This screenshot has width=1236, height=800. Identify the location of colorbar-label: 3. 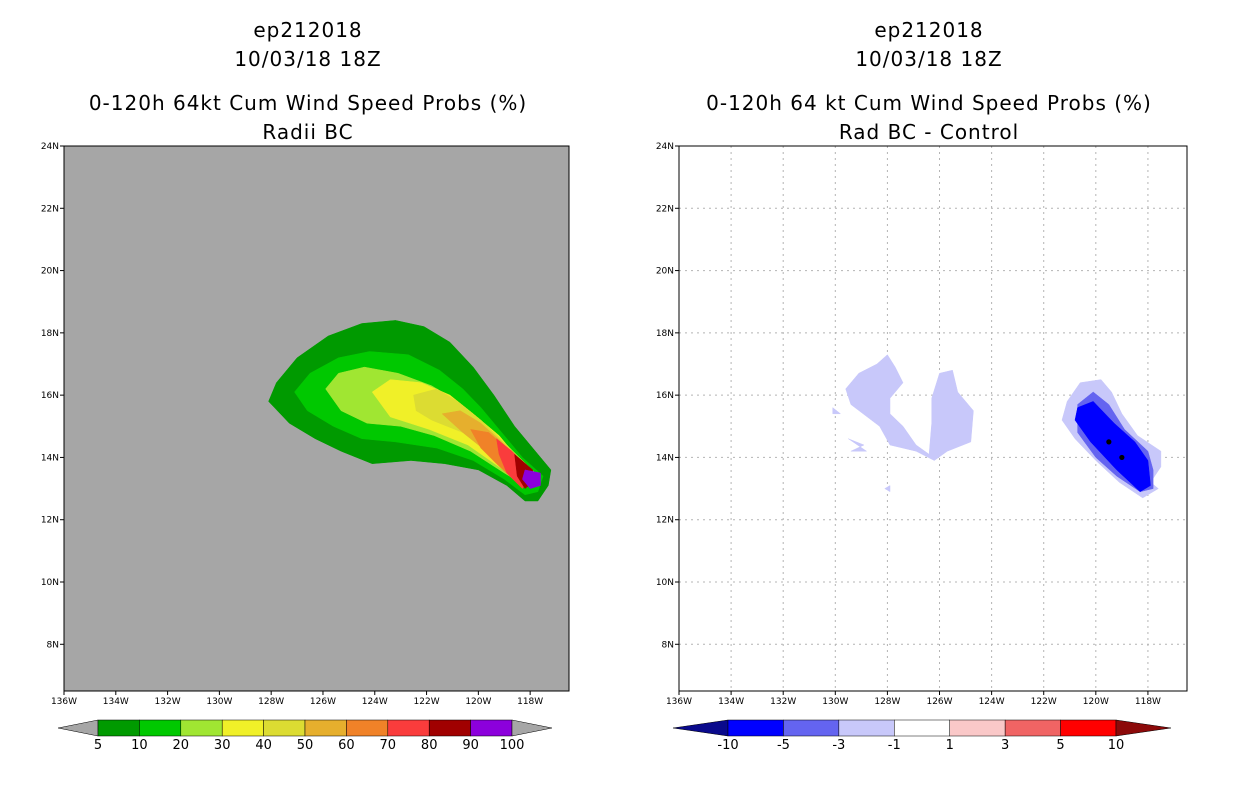
(1005, 745).